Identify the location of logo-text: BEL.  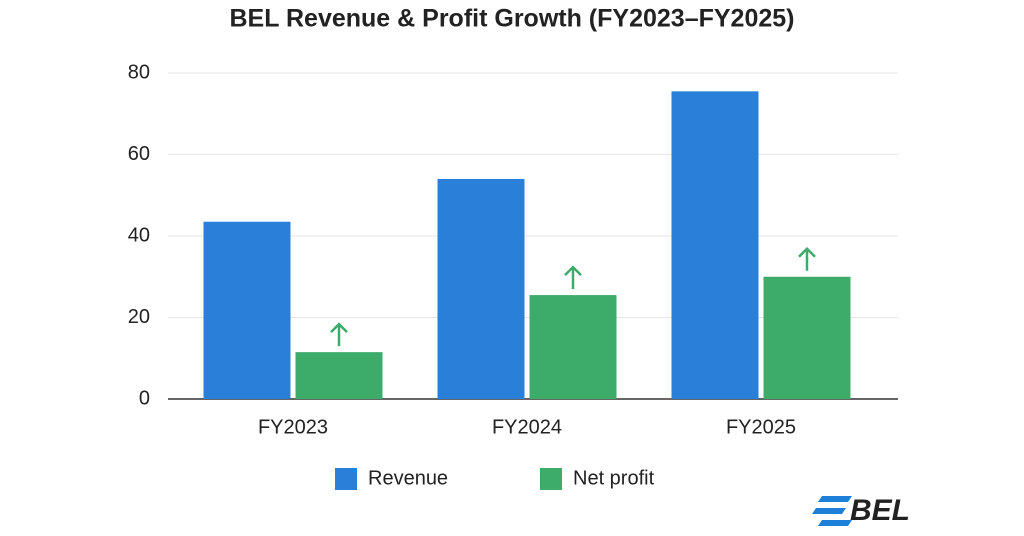
(880, 510).